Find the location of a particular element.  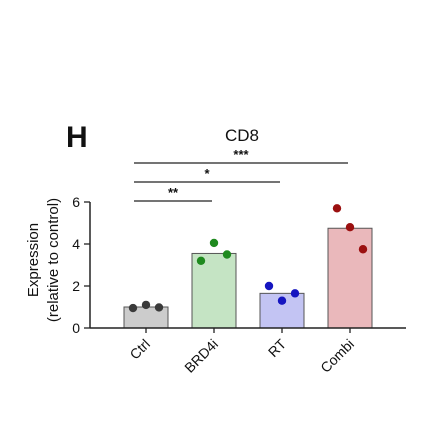

x-tick-label-ctrl: Ctrl is located at coordinates (139, 349).